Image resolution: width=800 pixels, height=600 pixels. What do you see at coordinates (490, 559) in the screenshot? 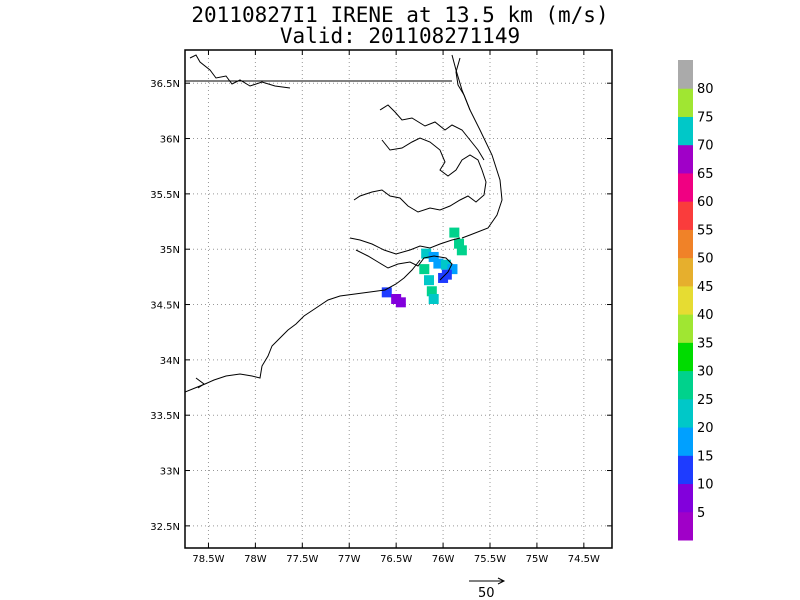
I see `lon-tick-label: 75.5W` at bounding box center [490, 559].